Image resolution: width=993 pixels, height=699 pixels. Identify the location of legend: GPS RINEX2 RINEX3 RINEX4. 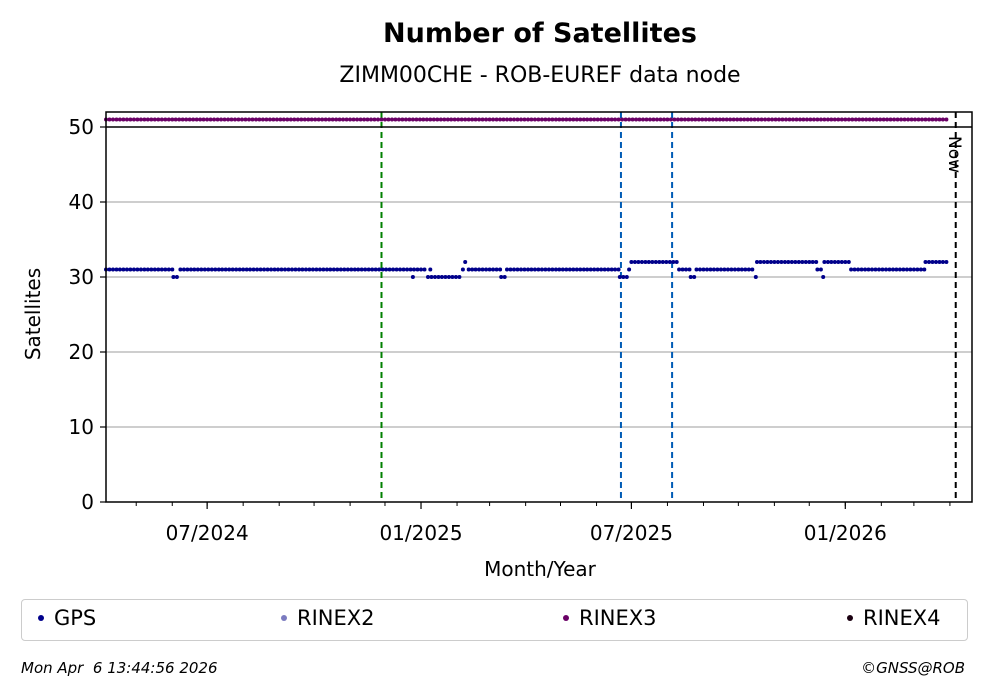
(494, 620).